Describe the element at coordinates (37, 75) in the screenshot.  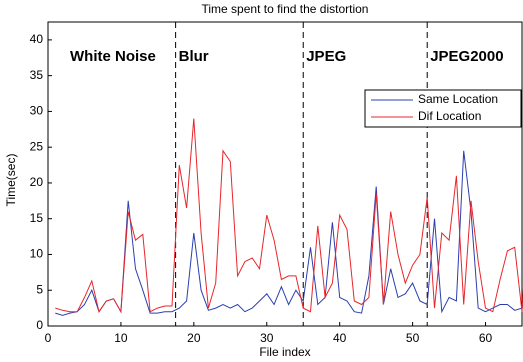
I see `y-tick-label: 35` at that location.